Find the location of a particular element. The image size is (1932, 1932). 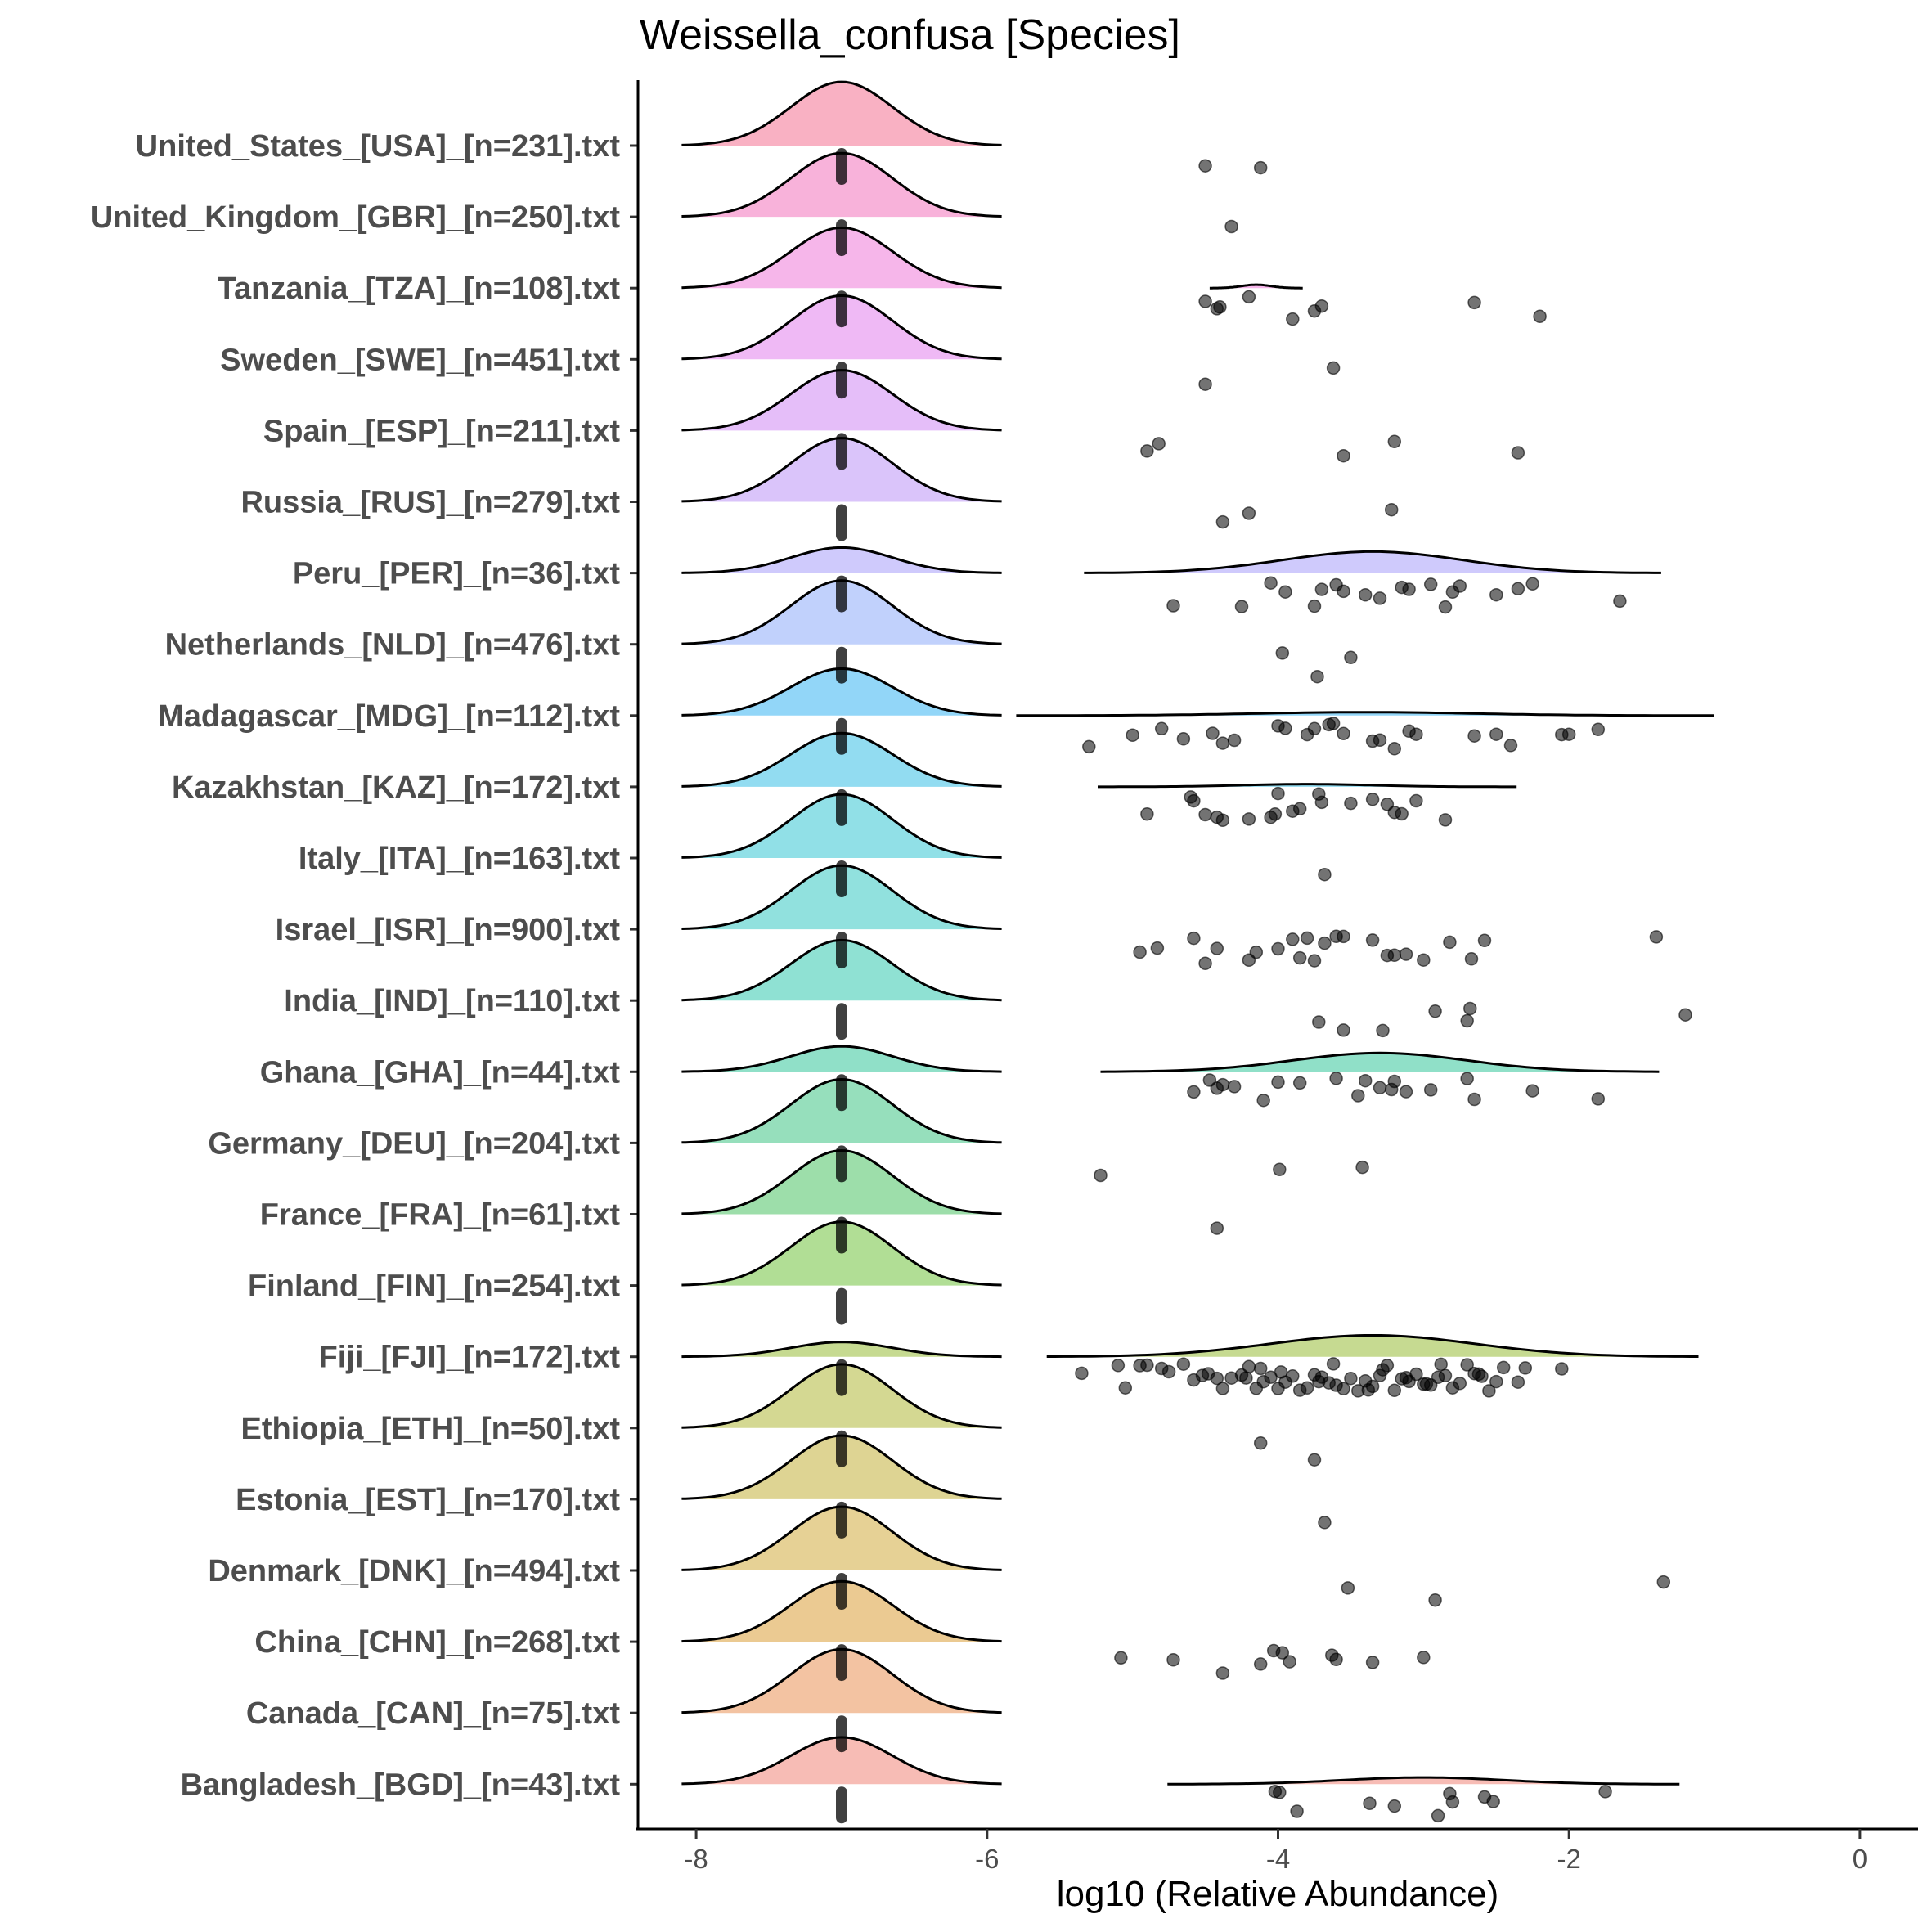

ridge-zero-outline is located at coordinates (842, 560).